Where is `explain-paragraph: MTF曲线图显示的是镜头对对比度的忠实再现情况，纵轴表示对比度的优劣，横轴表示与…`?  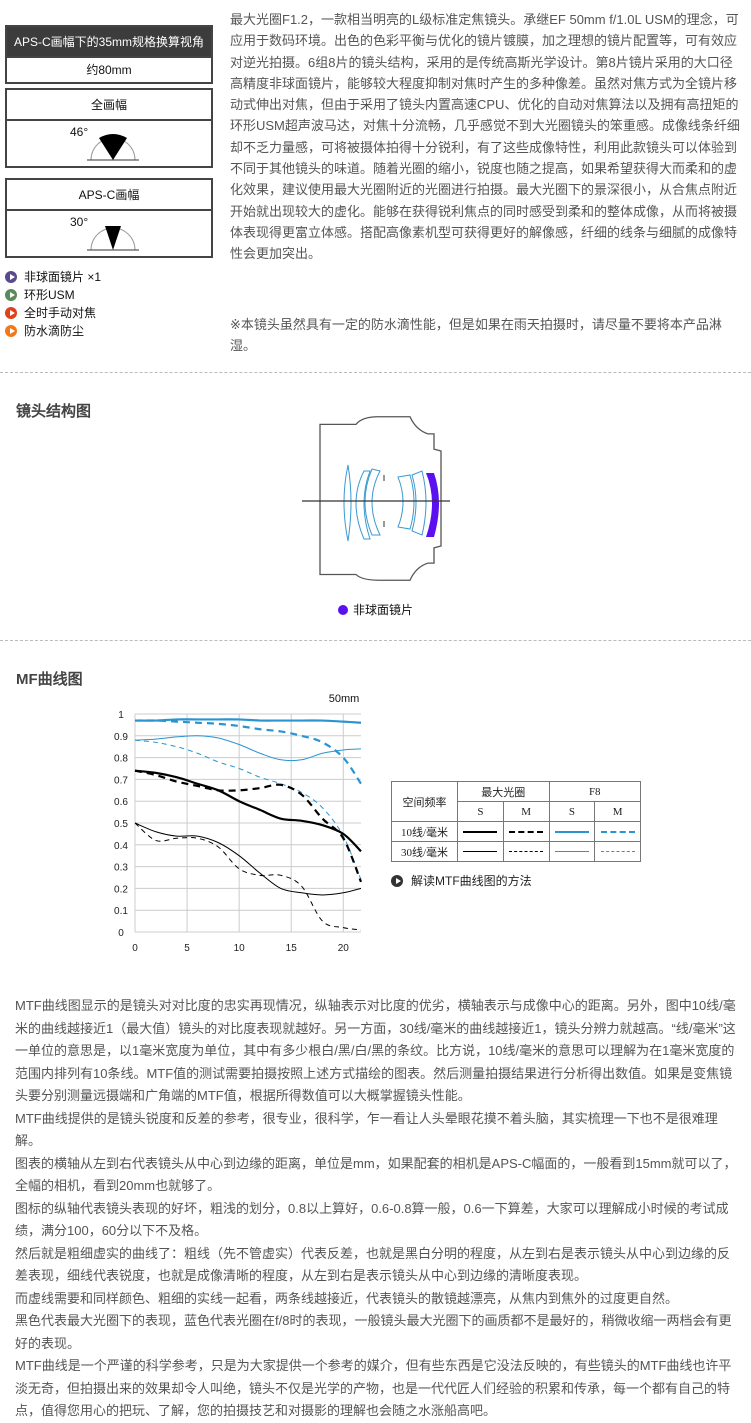 explain-paragraph: MTF曲线图显示的是镜头对对比度的忠实再现情况，纵轴表示对比度的优劣，横轴表示与… is located at coordinates (375, 1050).